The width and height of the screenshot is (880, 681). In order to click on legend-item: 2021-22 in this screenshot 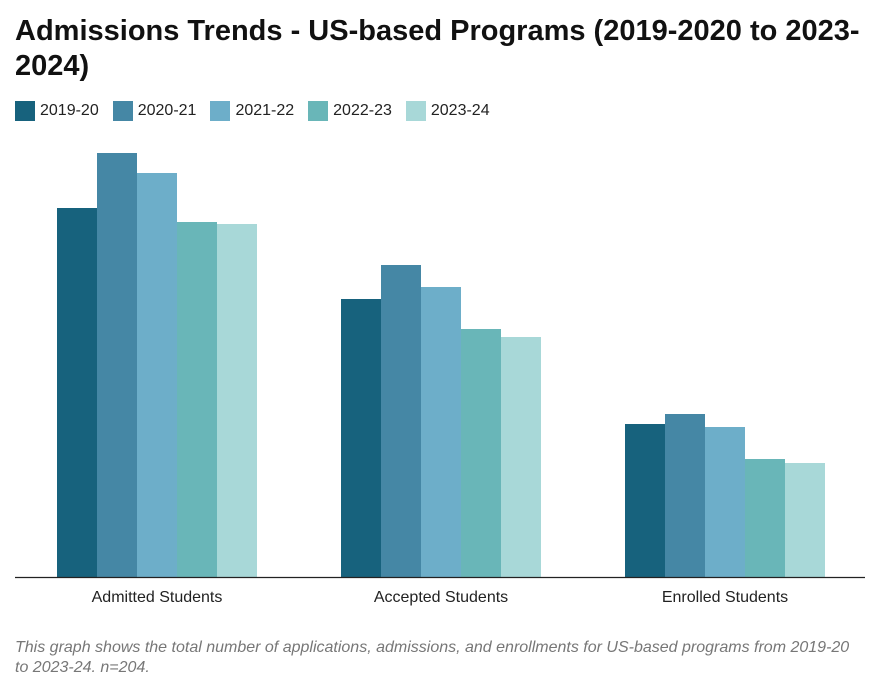, I will do `click(252, 111)`.